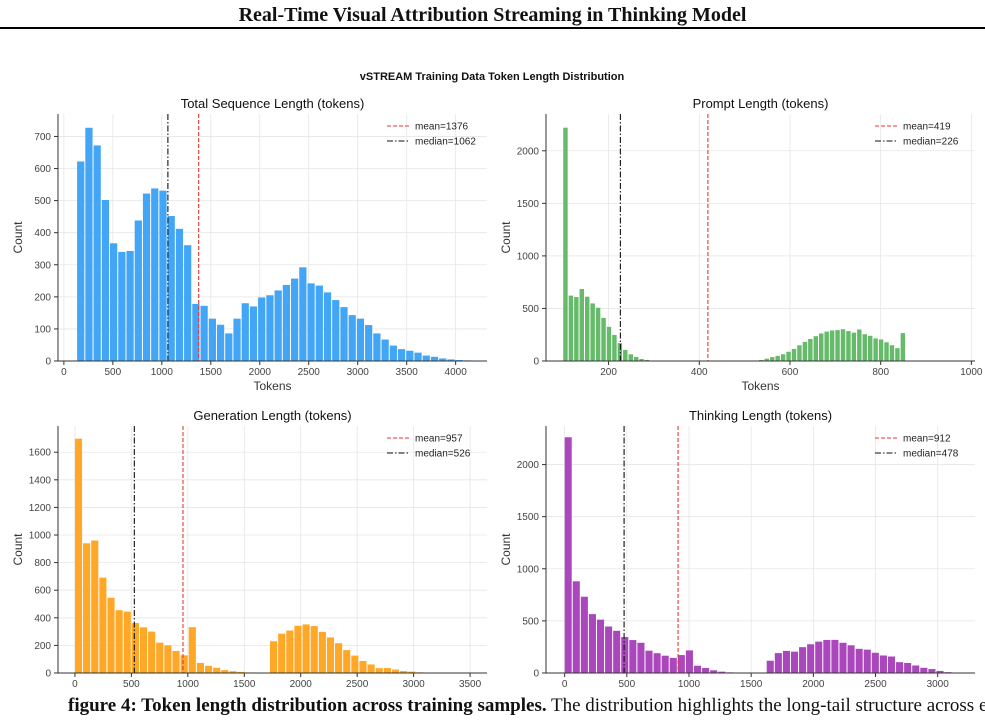 The width and height of the screenshot is (985, 728). Describe the element at coordinates (445, 142) in the screenshot. I see `legend-median-label: median=1062` at that location.